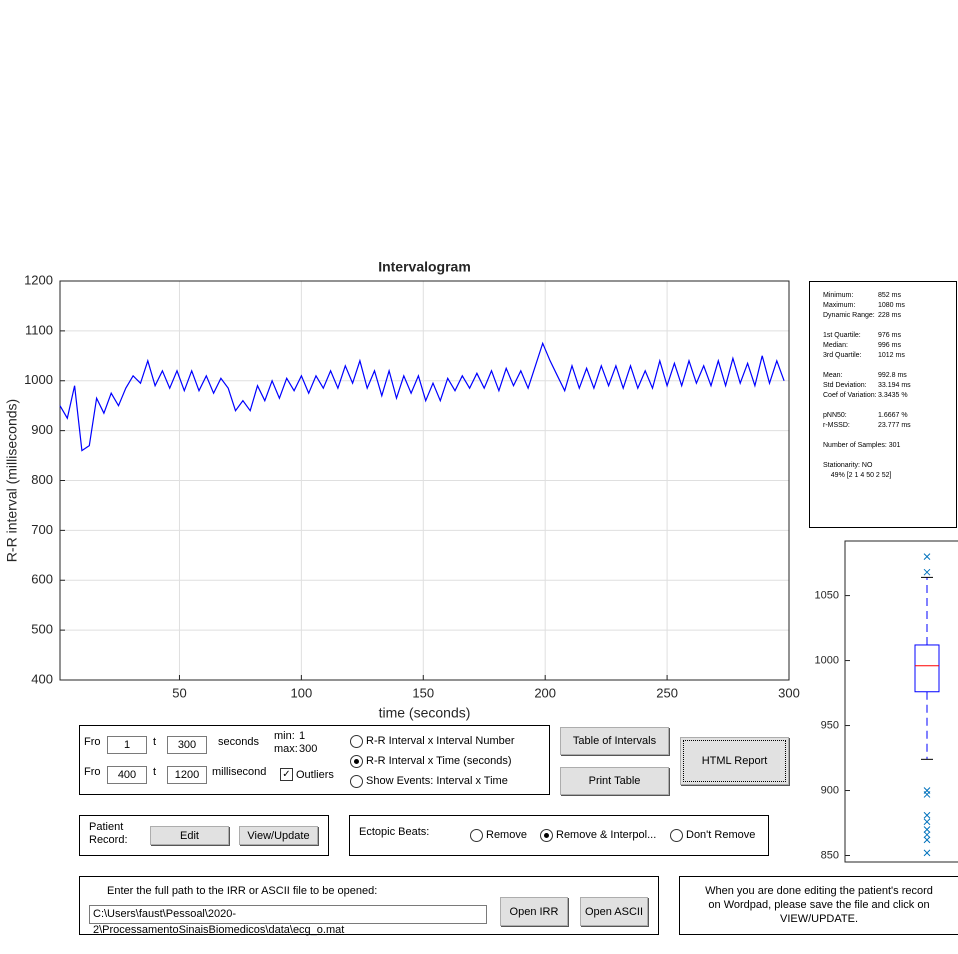 The image size is (958, 954). Describe the element at coordinates (302, 736) in the screenshot. I see `min-value: 1` at that location.